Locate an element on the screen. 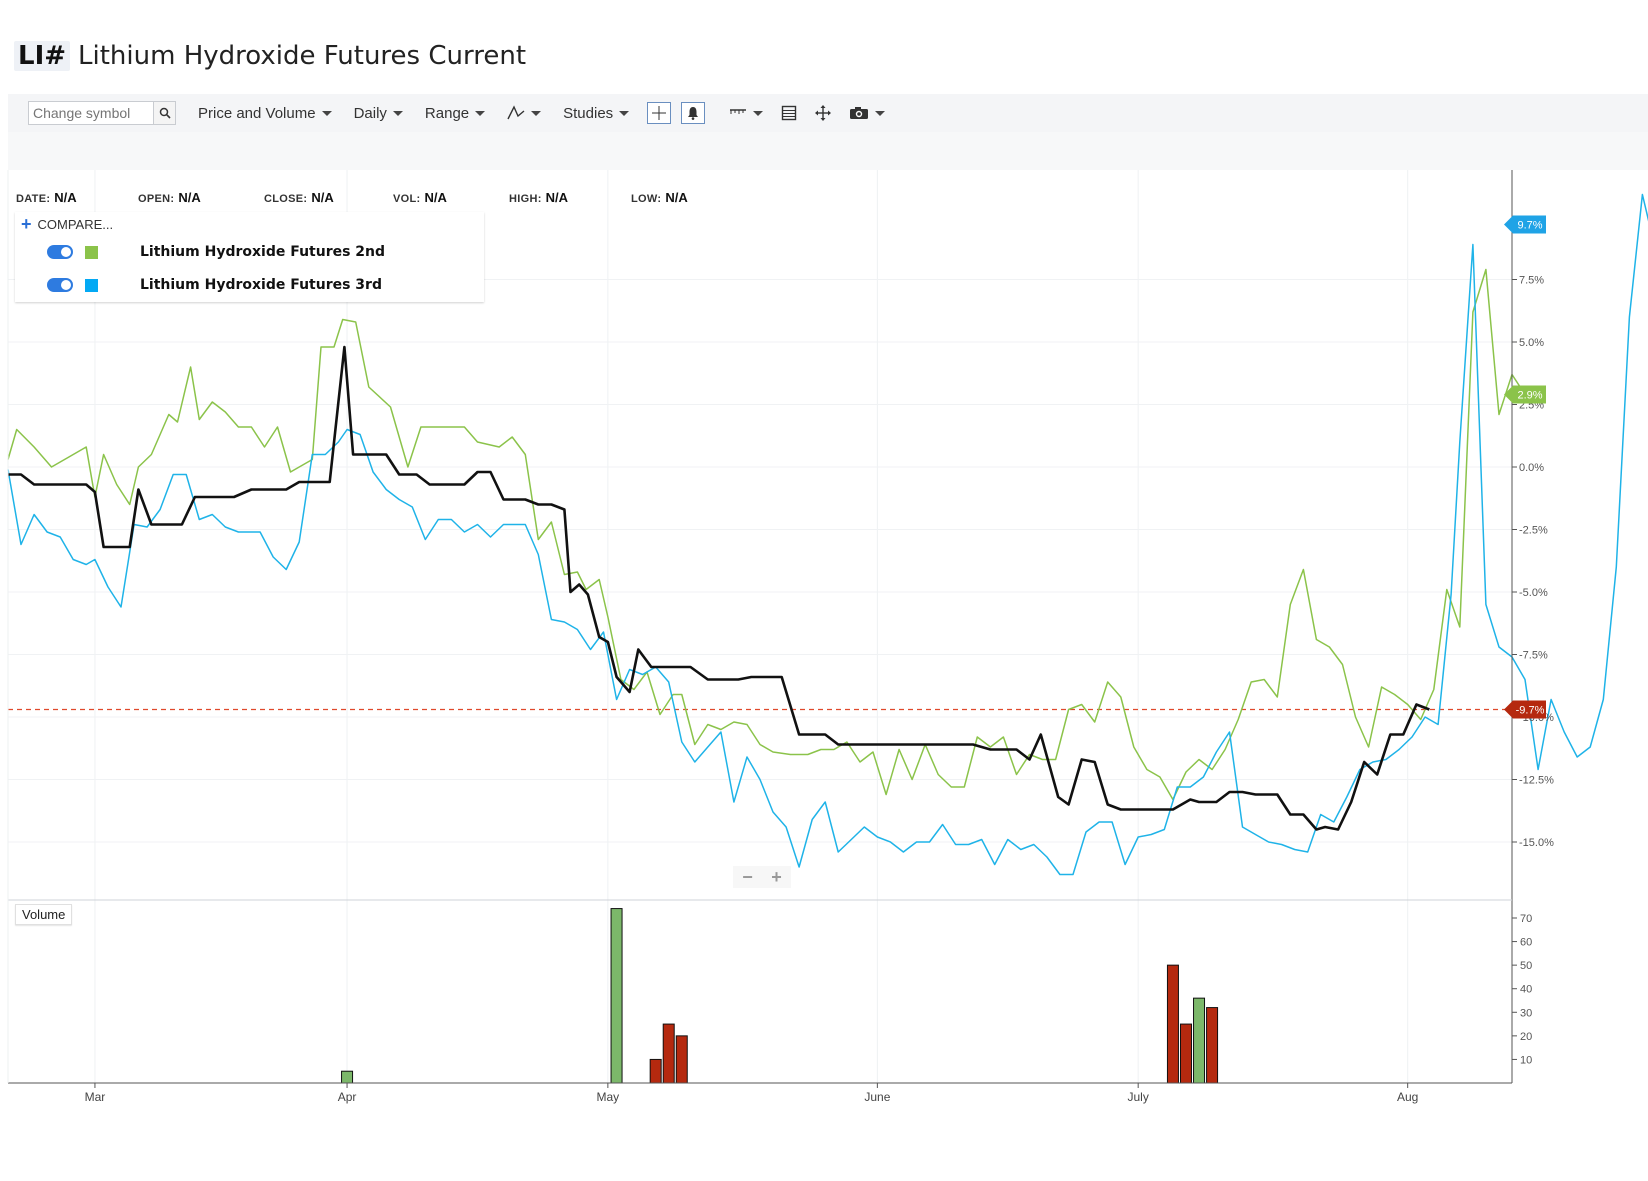 This screenshot has width=1648, height=1181. symbol-search is located at coordinates (102, 113).